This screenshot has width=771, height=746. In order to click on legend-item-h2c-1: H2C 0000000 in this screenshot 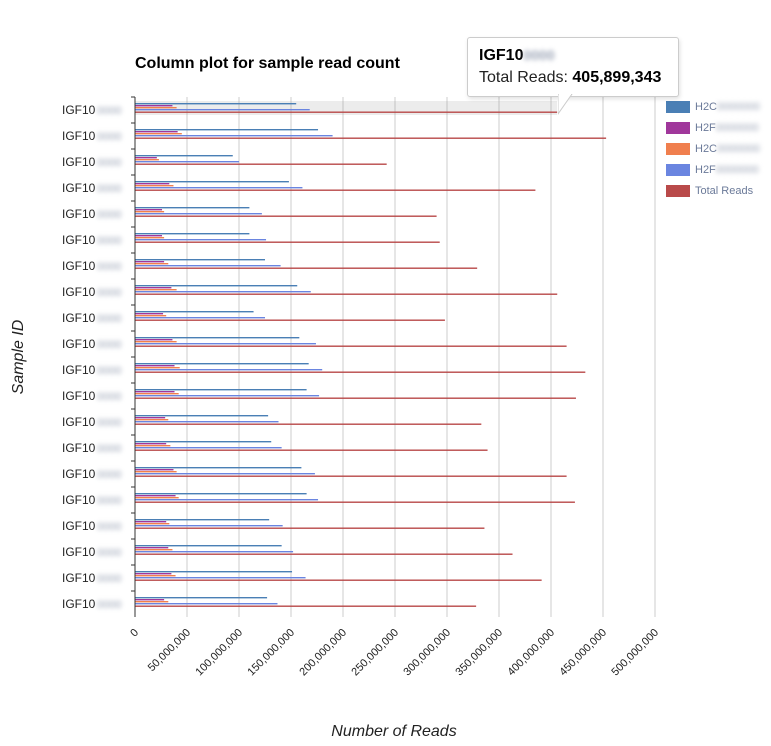, I will do `click(713, 106)`.